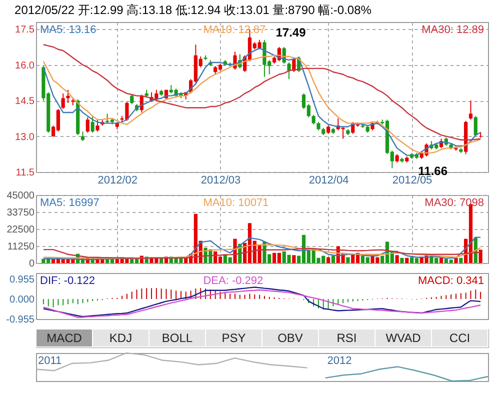 This screenshot has height=403, width=504. I want to click on y-tick-label: 16.0, so click(25, 66).